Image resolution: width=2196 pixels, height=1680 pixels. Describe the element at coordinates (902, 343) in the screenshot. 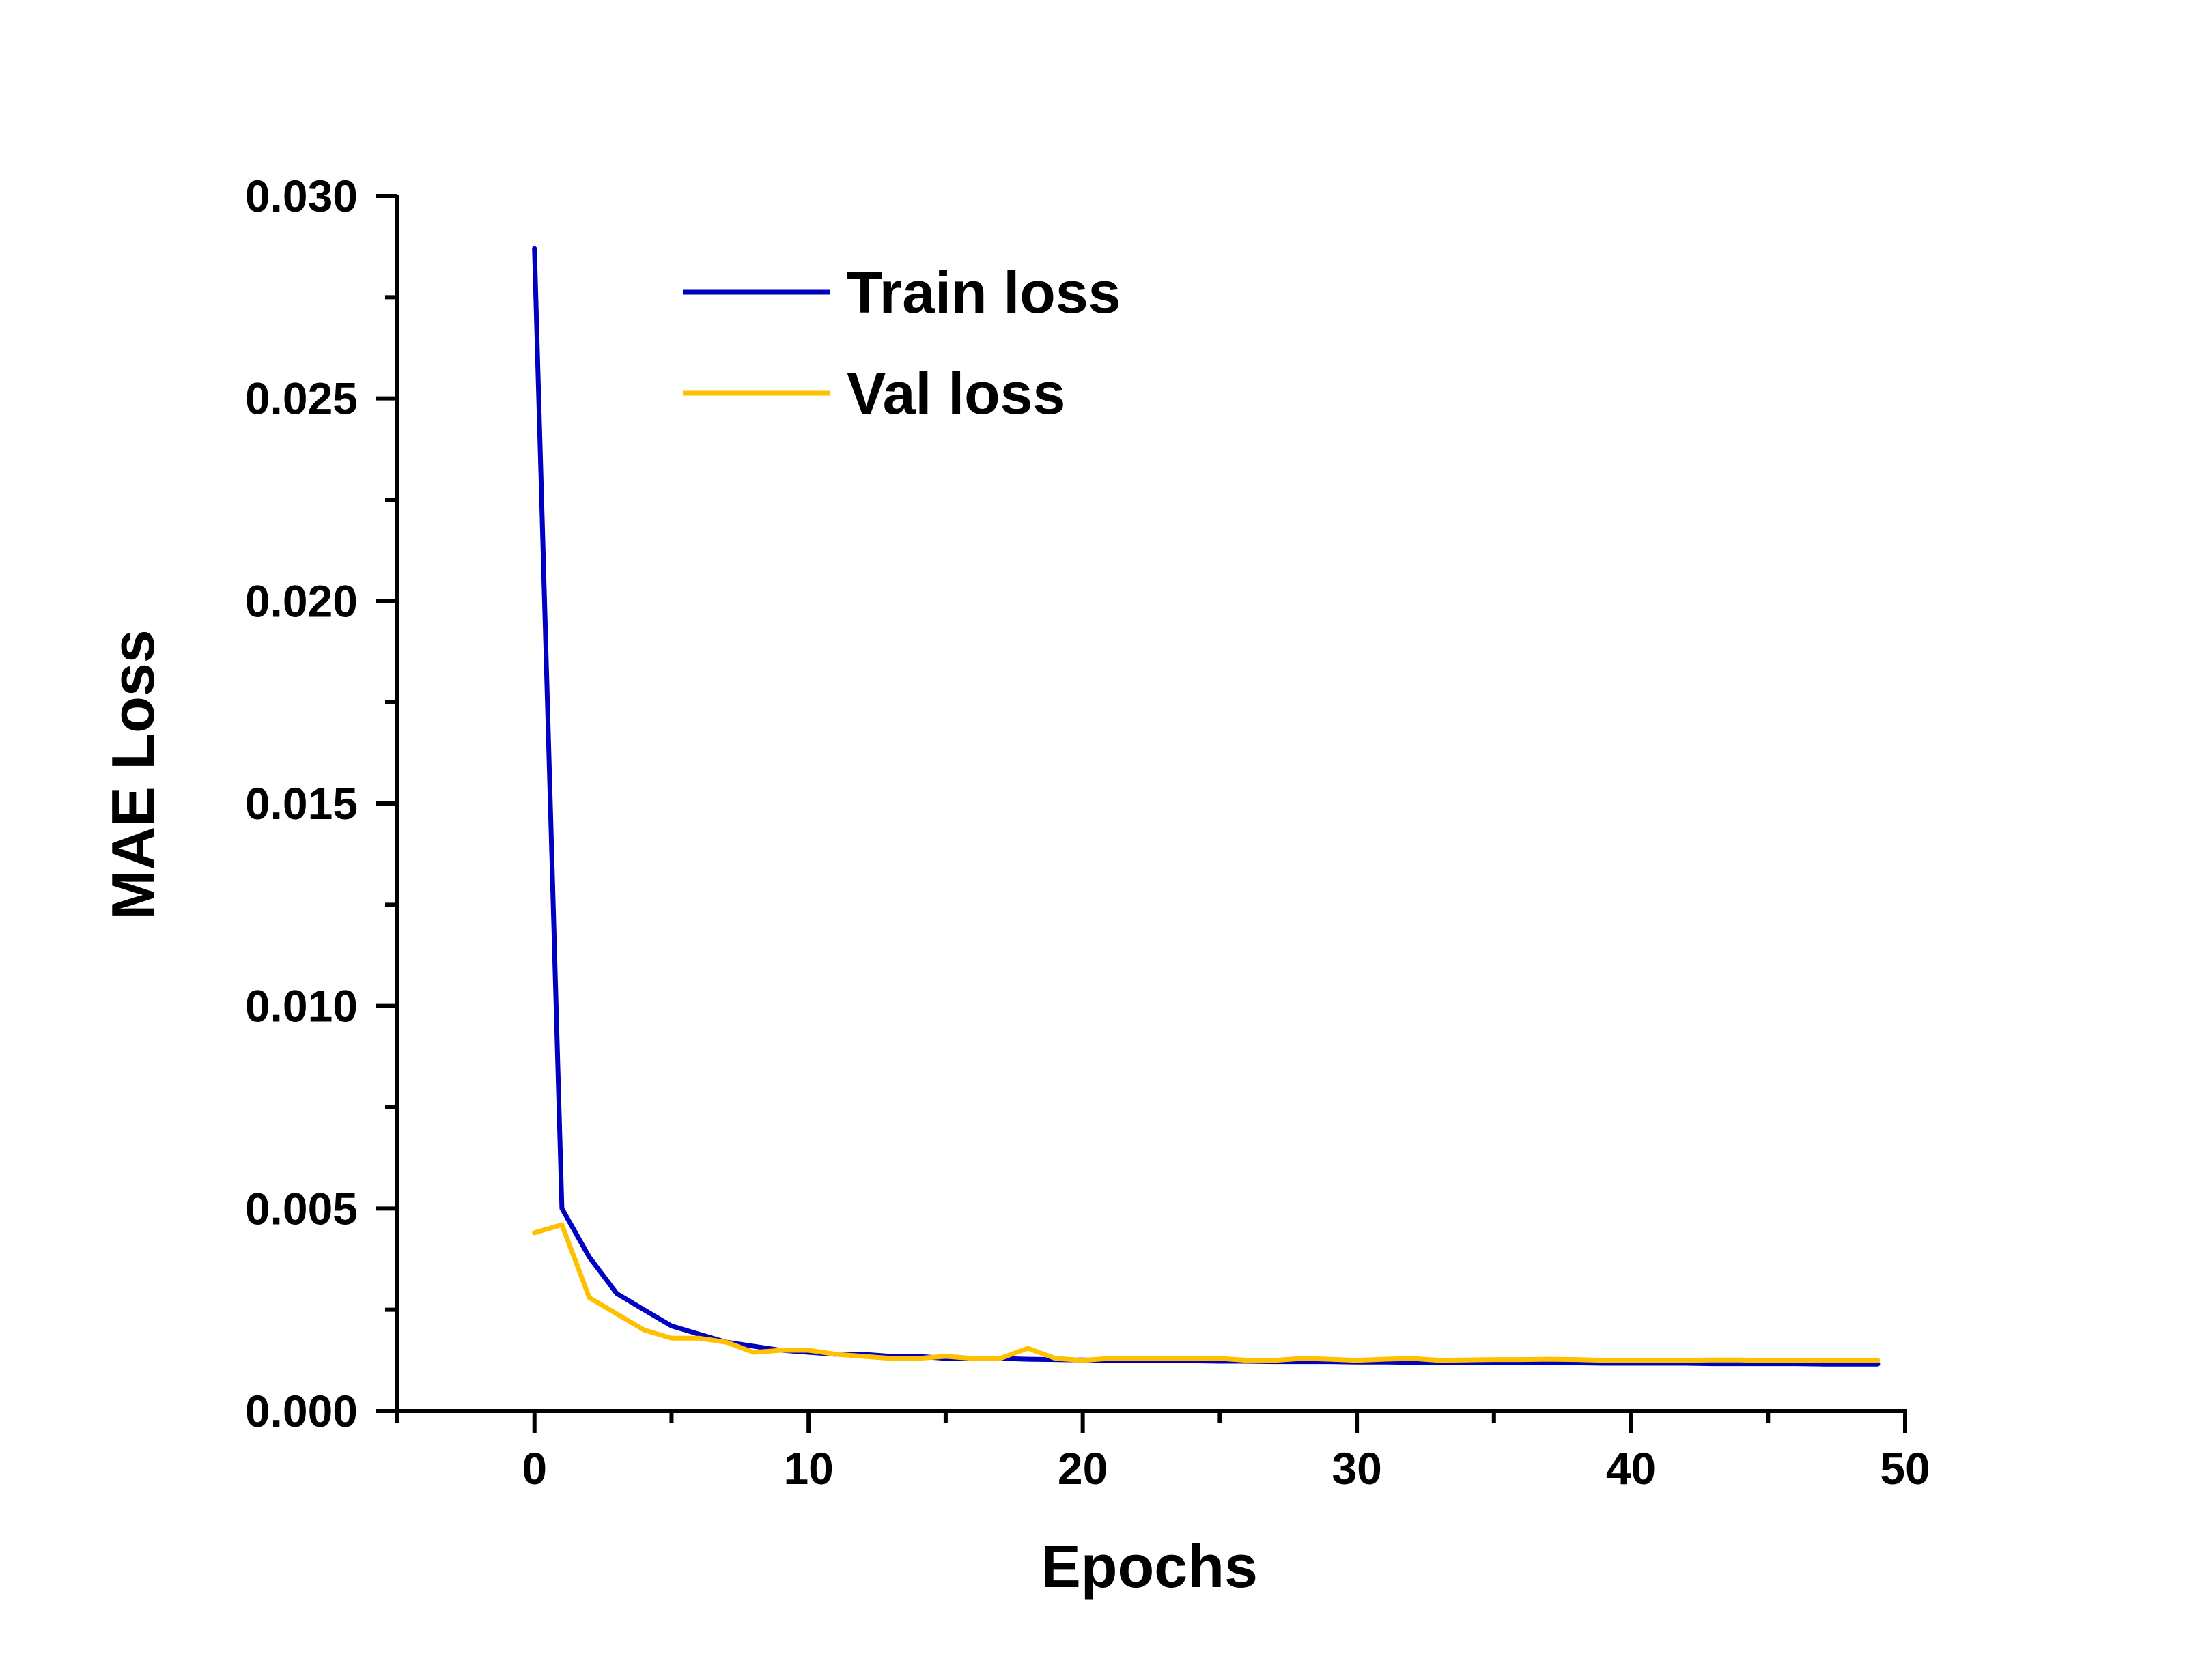

I see `legend: Train loss Val loss` at that location.